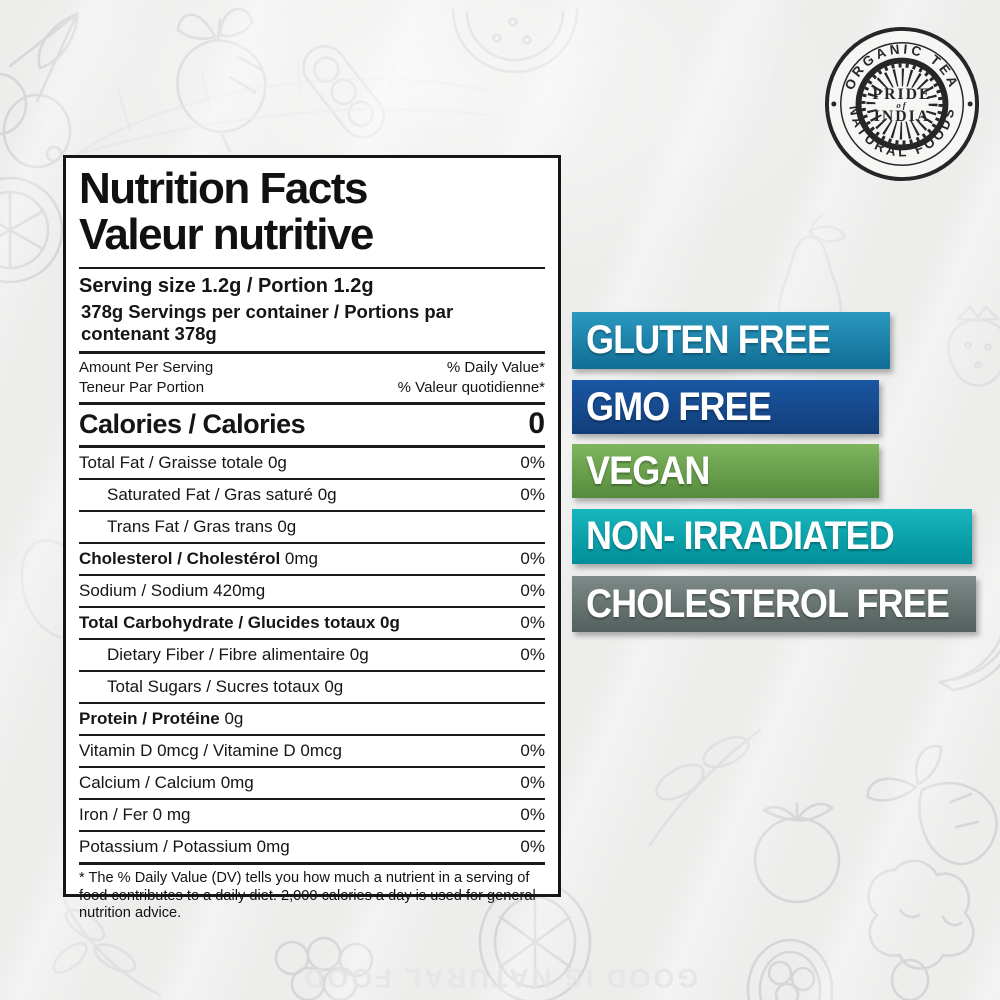 Image resolution: width=1000 pixels, height=1000 pixels. Describe the element at coordinates (772, 536) in the screenshot. I see `badge-non-irradiated: NON- IRRADIATED` at that location.